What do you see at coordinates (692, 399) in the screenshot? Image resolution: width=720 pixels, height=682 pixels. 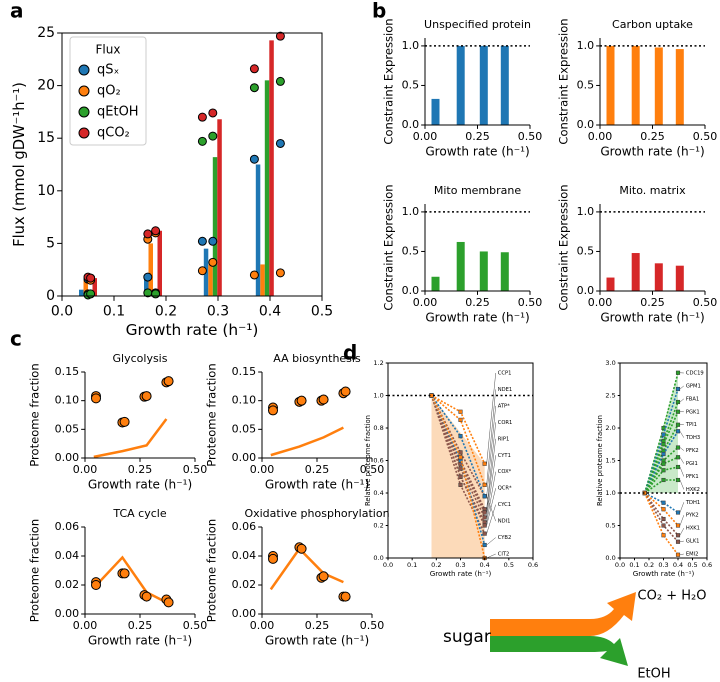 I see `gene-label: FBA1` at bounding box center [692, 399].